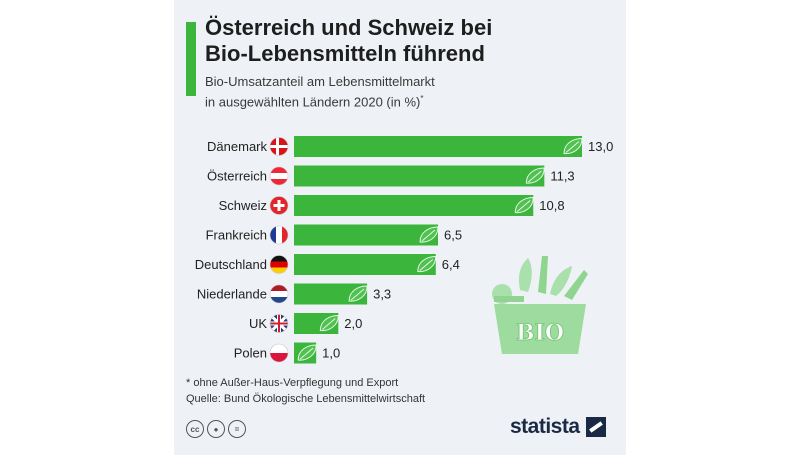 The image size is (800, 455). What do you see at coordinates (349, 27) in the screenshot?
I see `title-line-1: Österreich und Schweiz bei` at bounding box center [349, 27].